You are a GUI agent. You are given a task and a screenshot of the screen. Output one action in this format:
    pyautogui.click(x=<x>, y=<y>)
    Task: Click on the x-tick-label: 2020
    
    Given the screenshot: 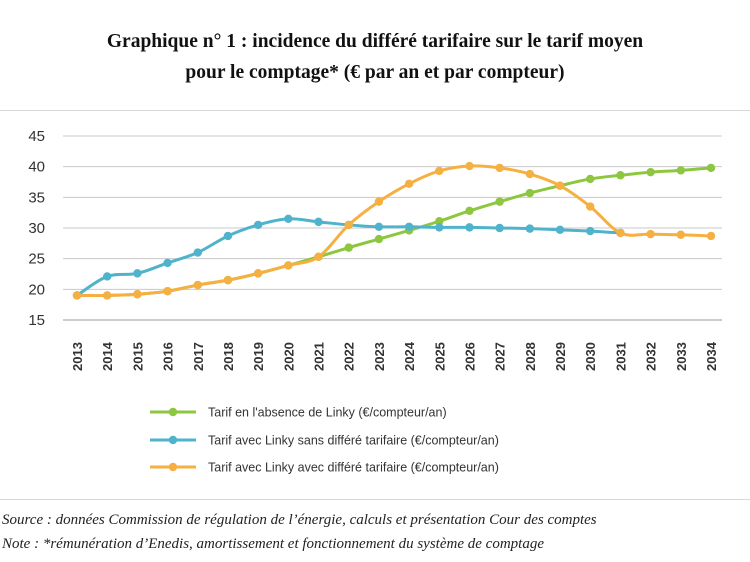 What is the action you would take?
    pyautogui.click(x=288, y=356)
    